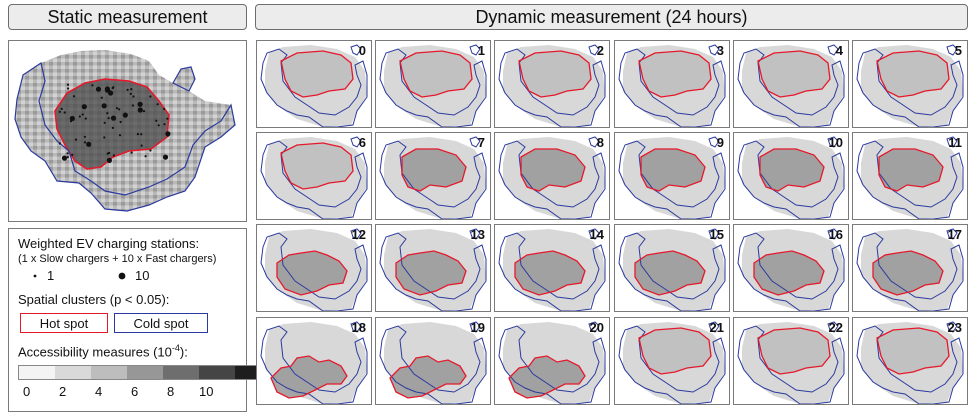  What do you see at coordinates (35, 276) in the screenshot?
I see `legend-dot-small-icon` at bounding box center [35, 276].